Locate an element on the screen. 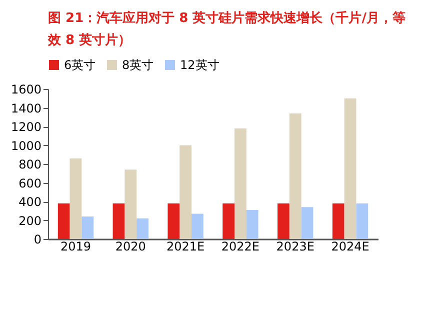 The width and height of the screenshot is (425, 331). y-tick-label: 0 is located at coordinates (38, 239).